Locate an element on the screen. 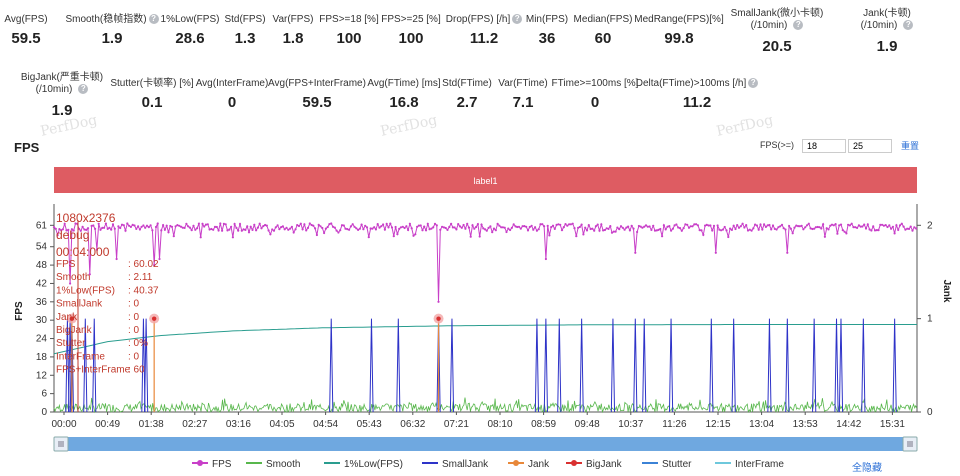  time-range-slider is located at coordinates (485, 444).